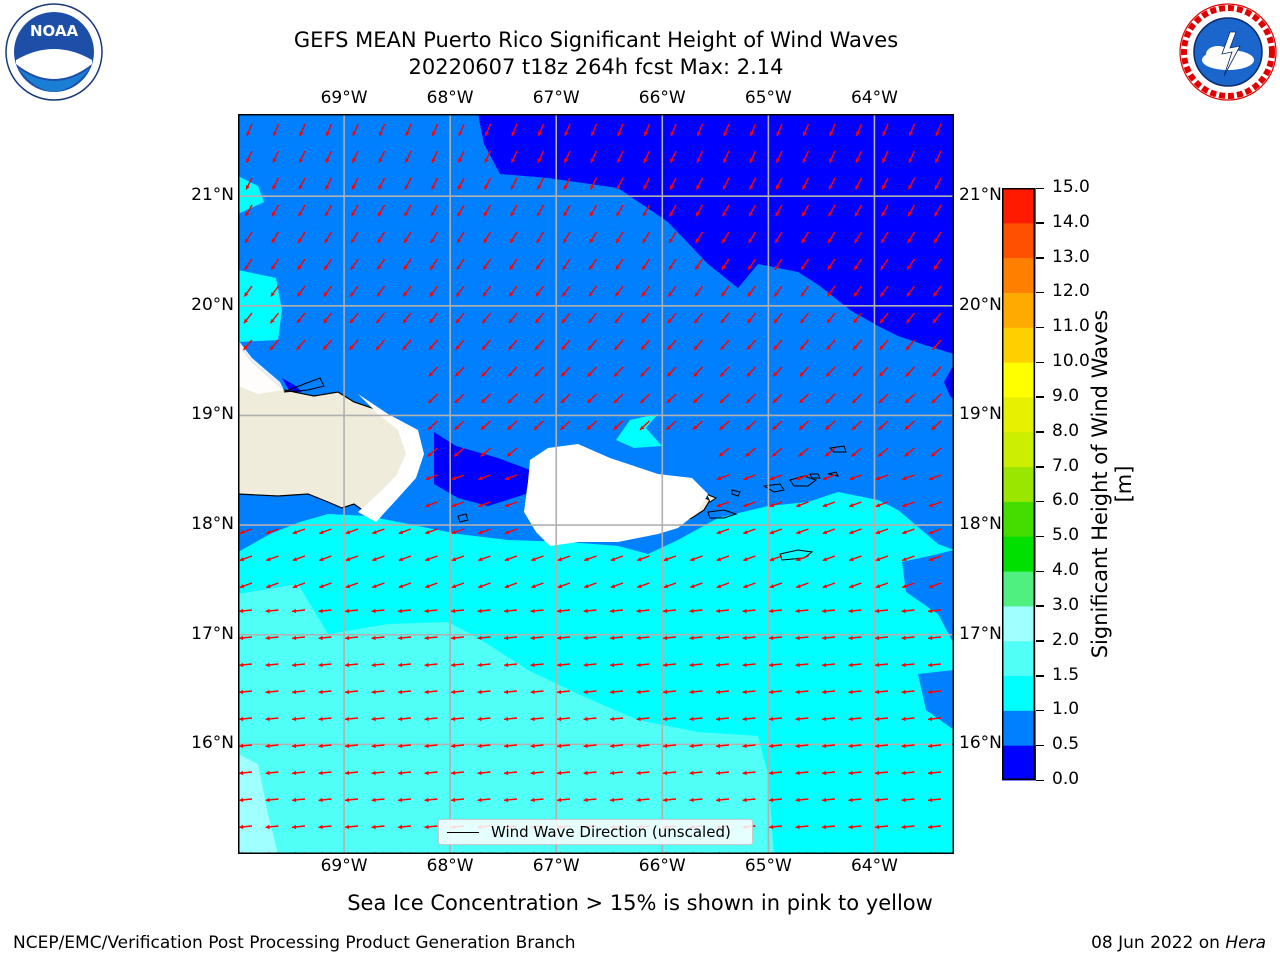 This screenshot has width=1280, height=960. I want to click on colorbar-tick-label: 1.5, so click(1066, 674).